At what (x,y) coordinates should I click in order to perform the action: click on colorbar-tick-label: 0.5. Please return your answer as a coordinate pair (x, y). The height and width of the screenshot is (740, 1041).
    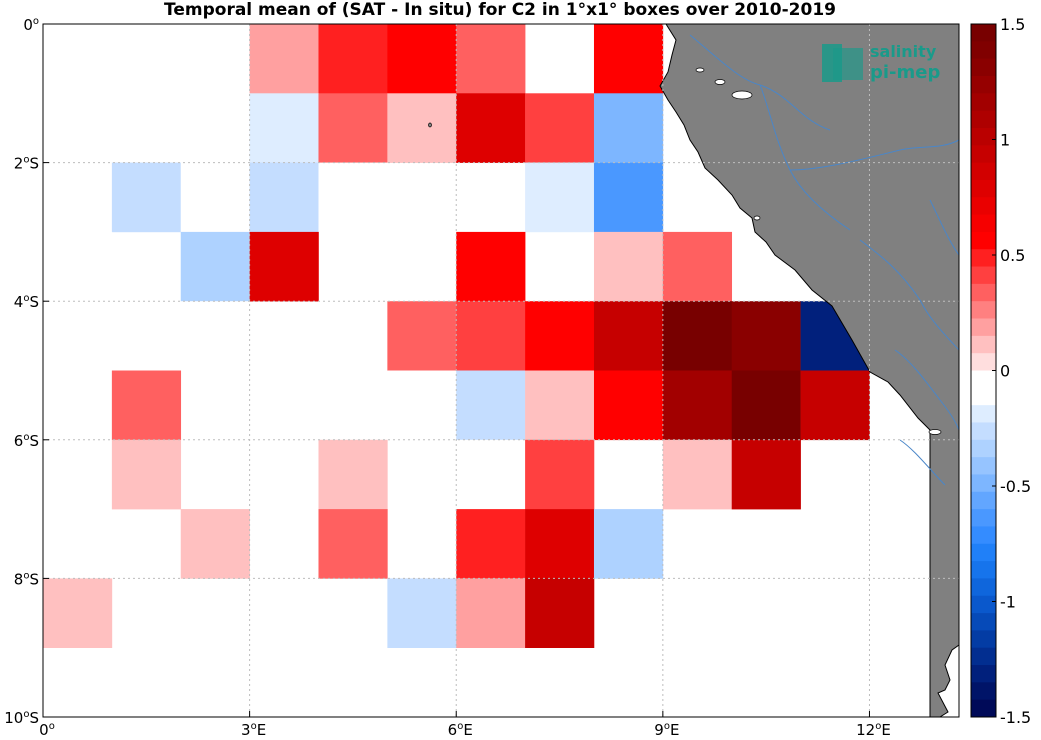
    Looking at the image, I should click on (1012, 255).